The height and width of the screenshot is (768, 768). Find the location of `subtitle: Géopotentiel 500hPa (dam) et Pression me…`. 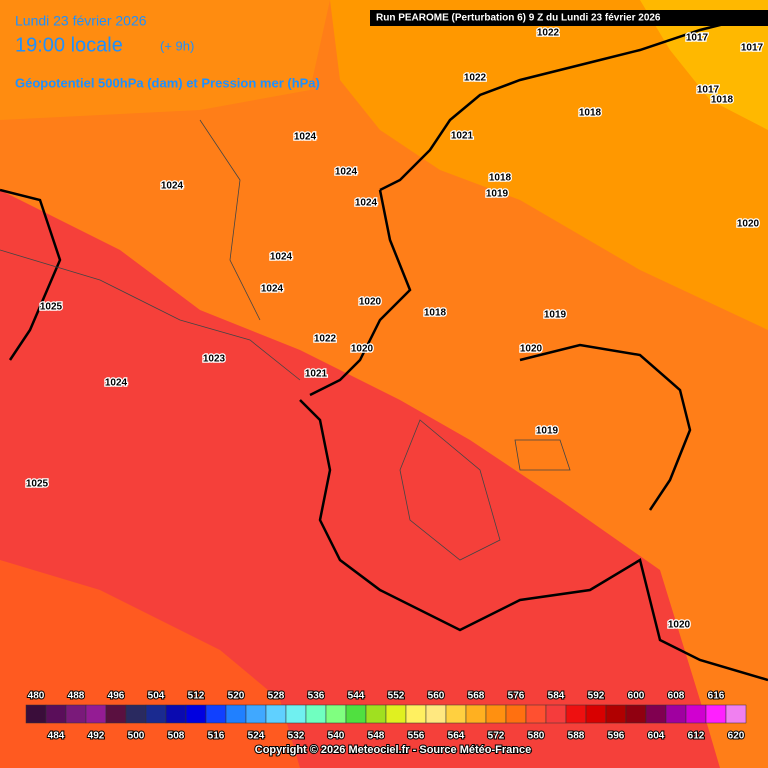

subtitle: Géopotentiel 500hPa (dam) et Pression me… is located at coordinates (167, 82).